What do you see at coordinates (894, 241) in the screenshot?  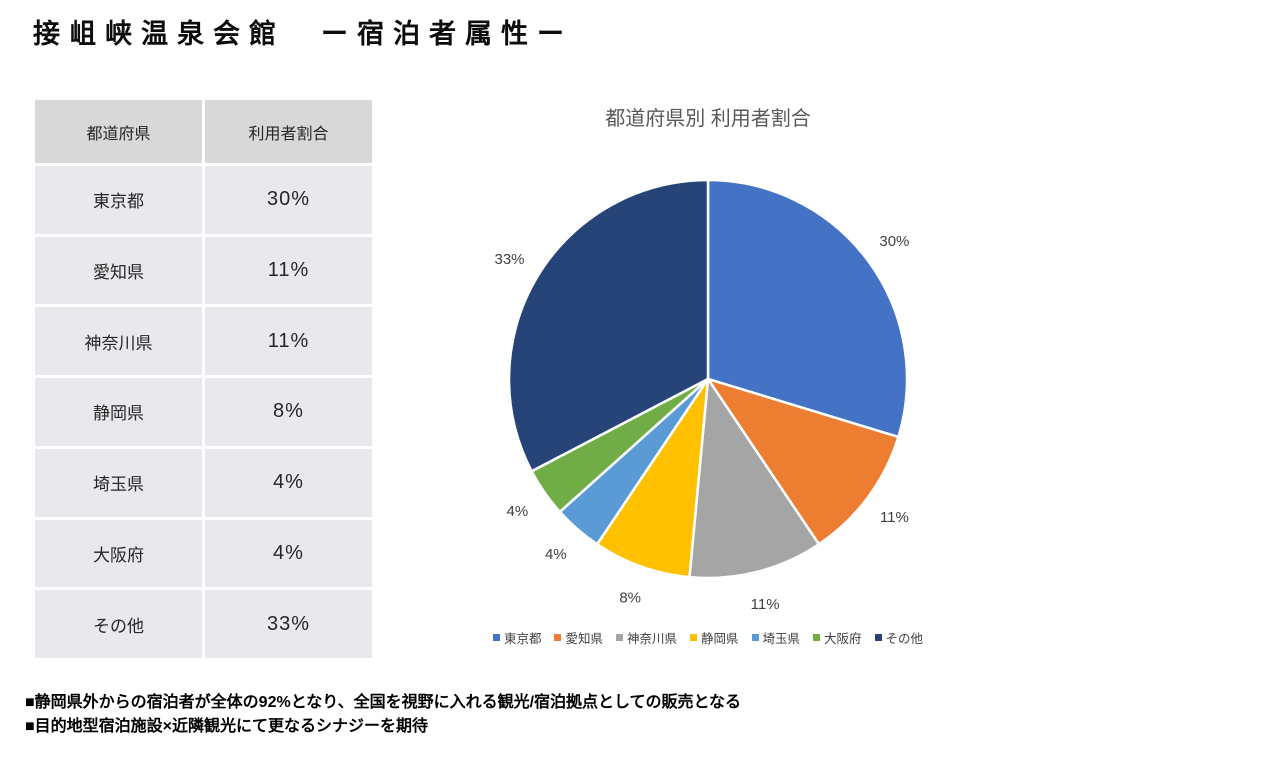 I see `pie-data-label: 30%` at bounding box center [894, 241].